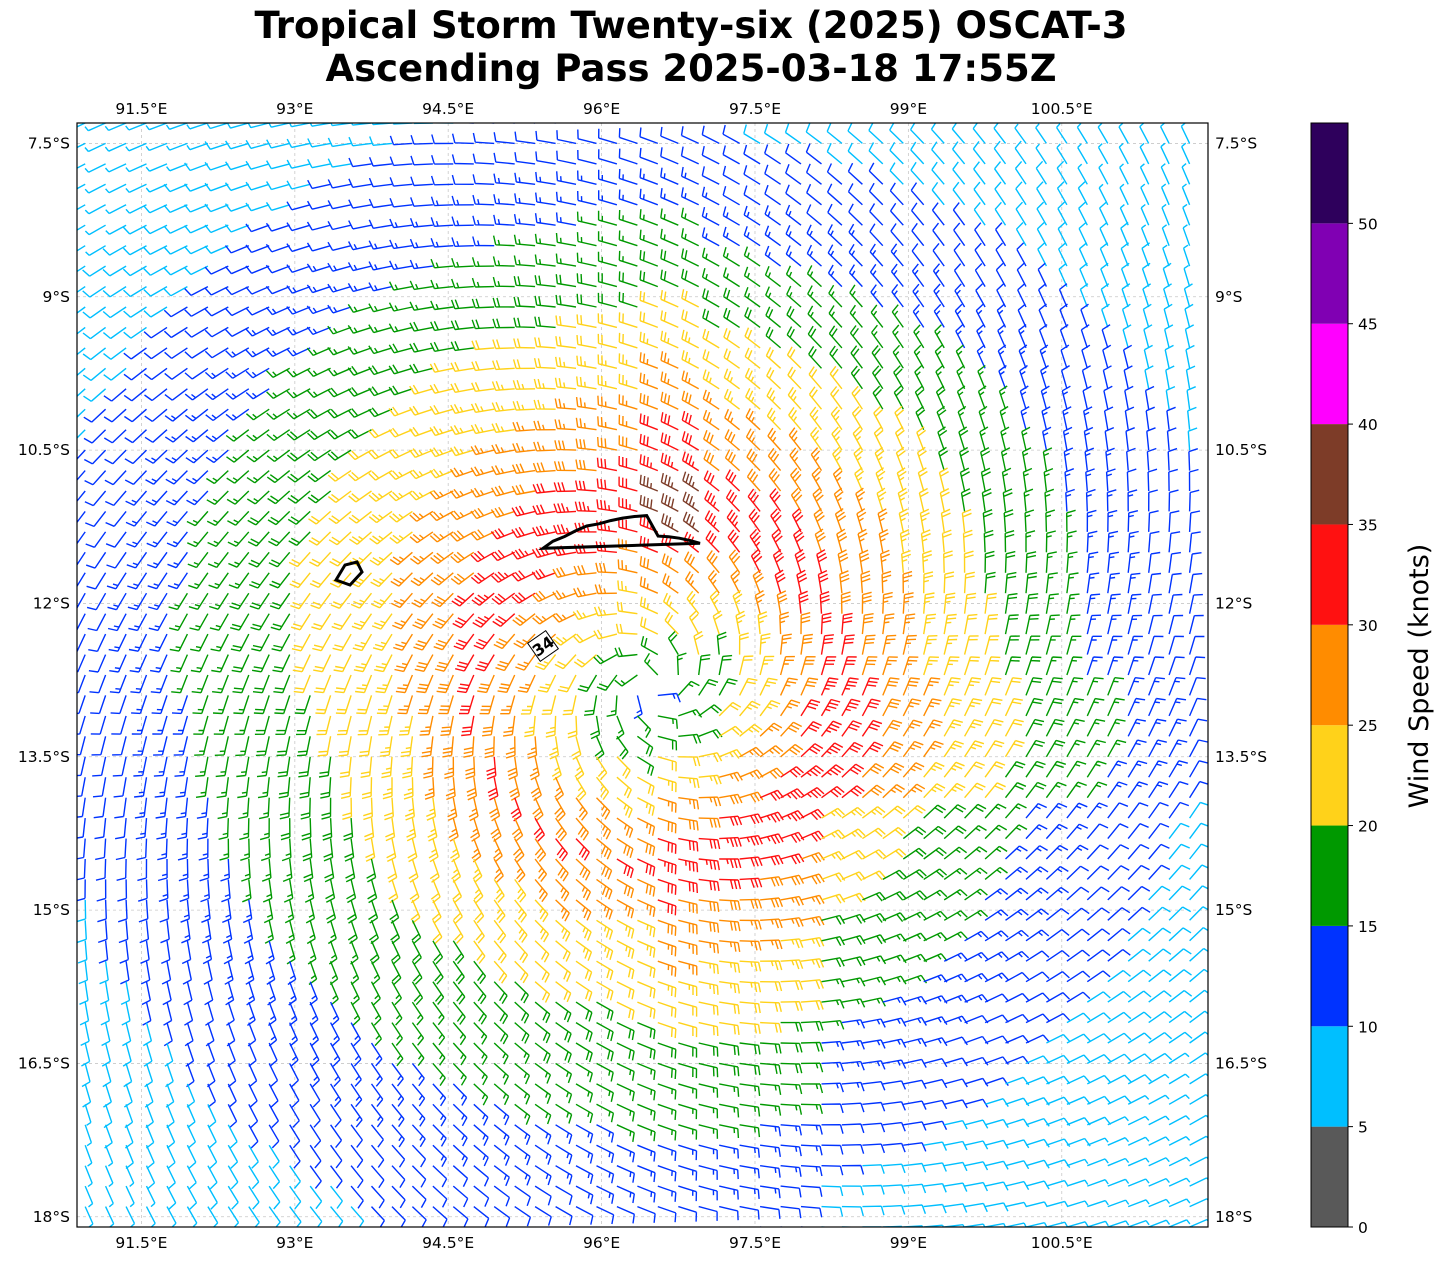  Describe the element at coordinates (1368, 626) in the screenshot. I see `colorbar-tick-label: 30` at that location.